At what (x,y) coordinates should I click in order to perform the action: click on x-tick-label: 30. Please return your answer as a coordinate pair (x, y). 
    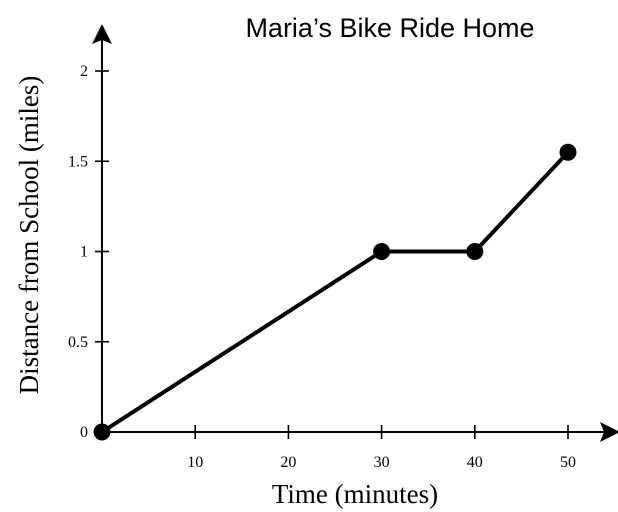
    Looking at the image, I should click on (382, 462).